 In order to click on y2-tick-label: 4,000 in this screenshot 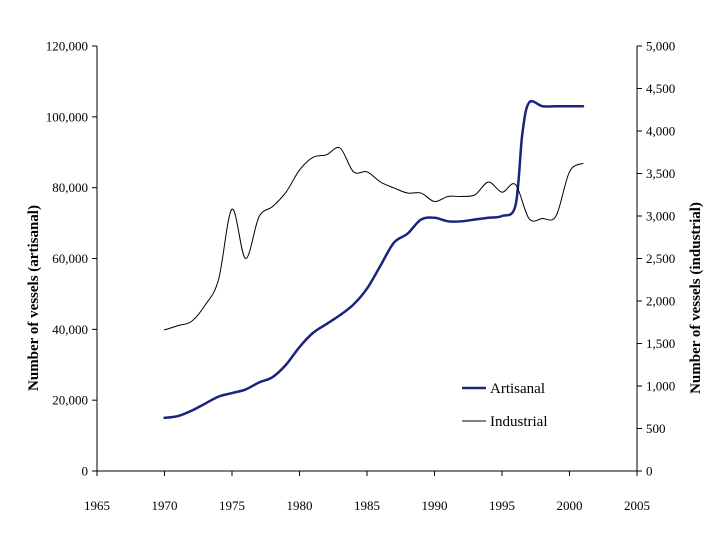, I will do `click(660, 131)`.